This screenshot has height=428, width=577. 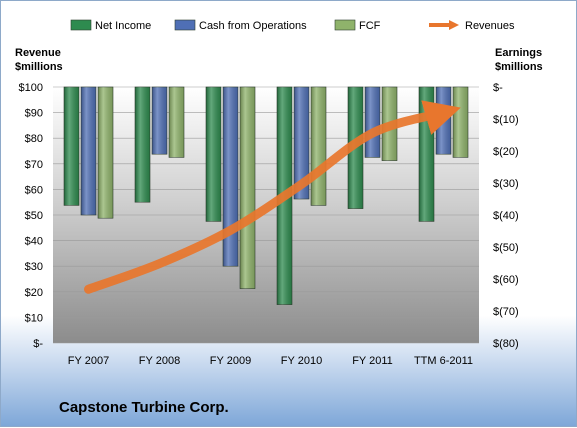 What do you see at coordinates (454, 25) in the screenshot?
I see `legend-arrow-revenues` at bounding box center [454, 25].